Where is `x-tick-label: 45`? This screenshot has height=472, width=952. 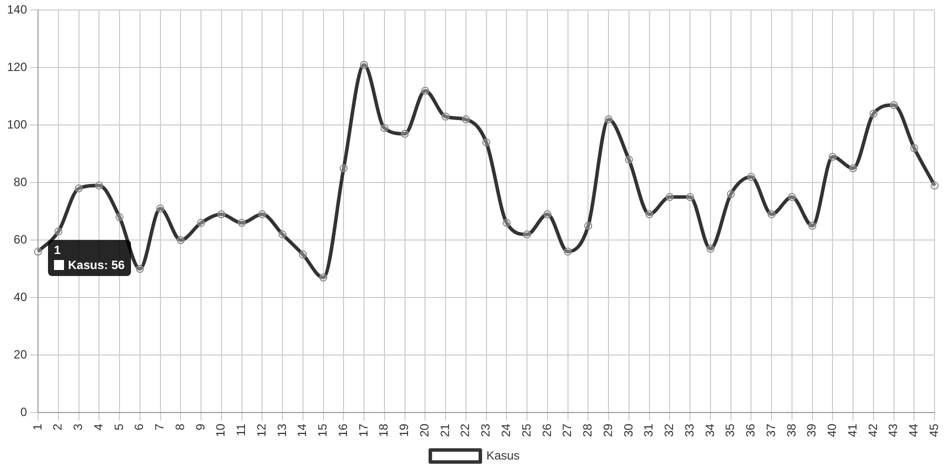
x-tick-label: 45 is located at coordinates (933, 430).